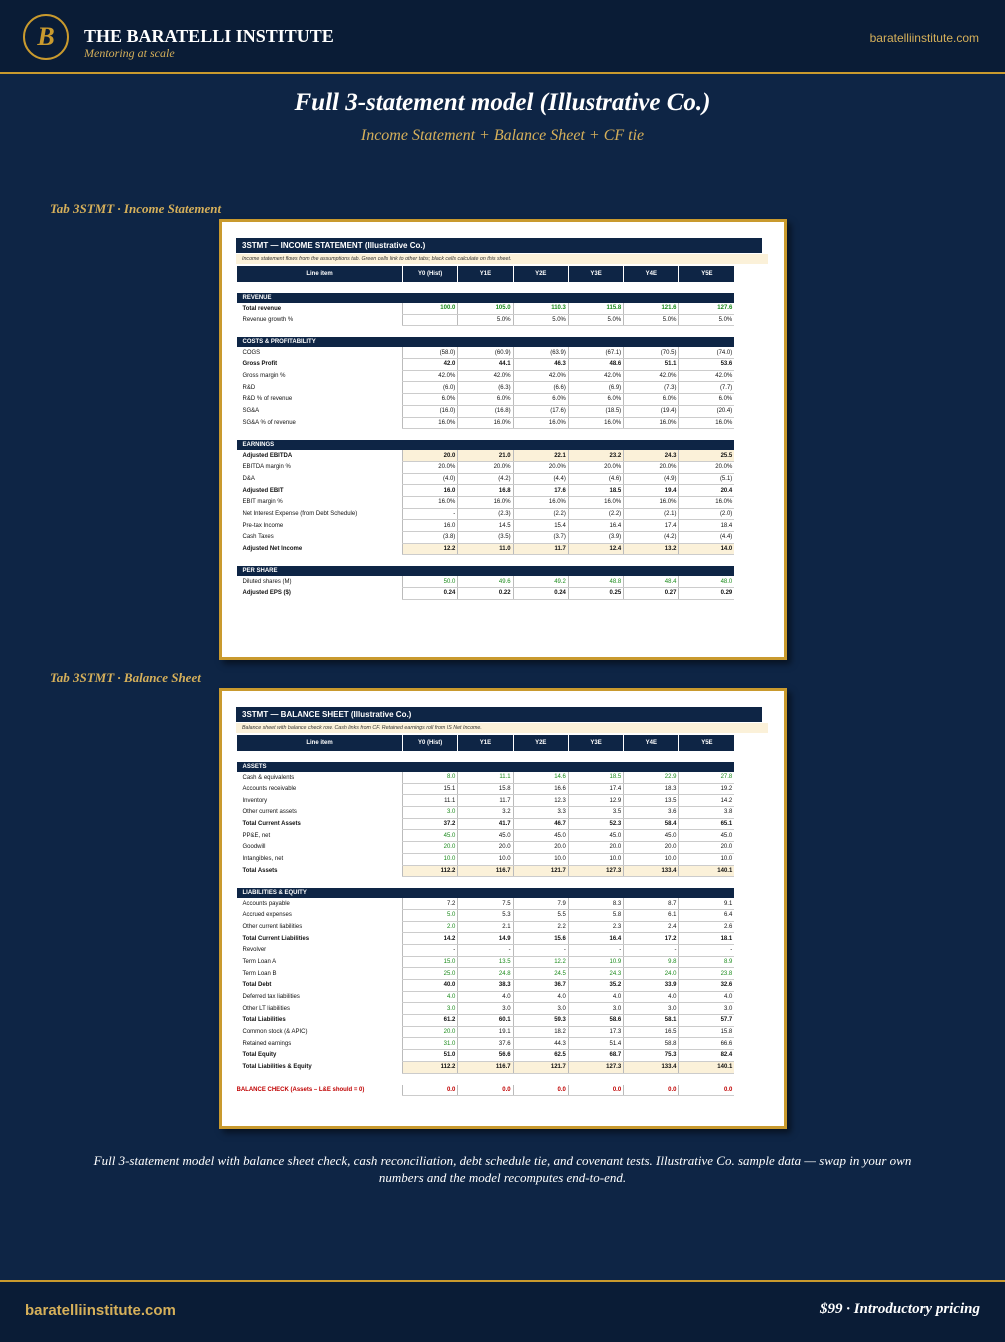  Describe the element at coordinates (485, 973) in the screenshot. I see `value-cell: 24.8` at that location.